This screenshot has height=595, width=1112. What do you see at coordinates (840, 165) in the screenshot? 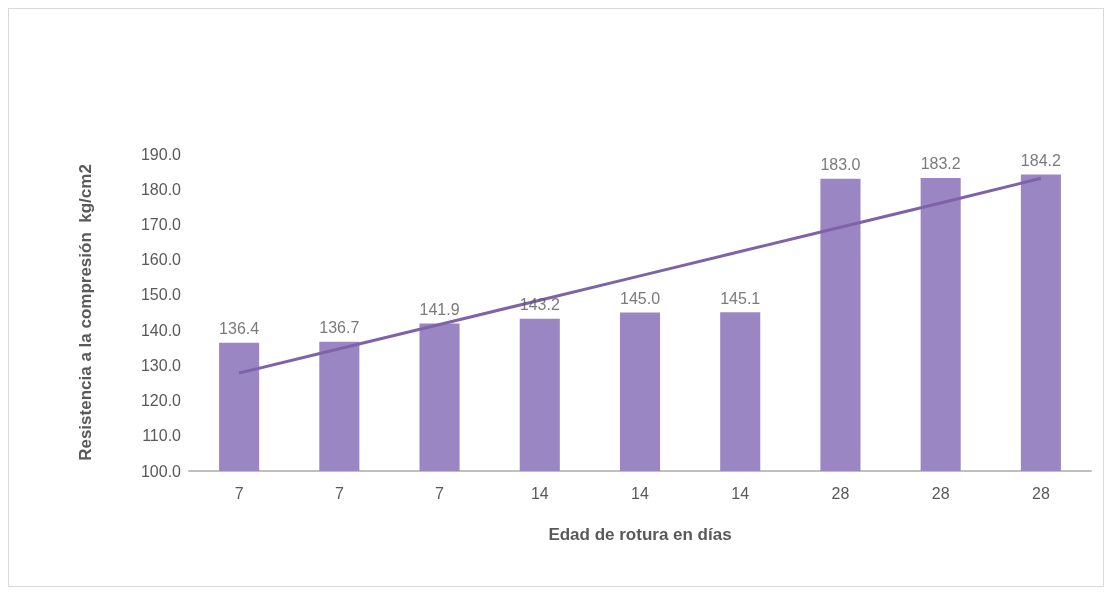
I see `data-label: 183.0` at bounding box center [840, 165].